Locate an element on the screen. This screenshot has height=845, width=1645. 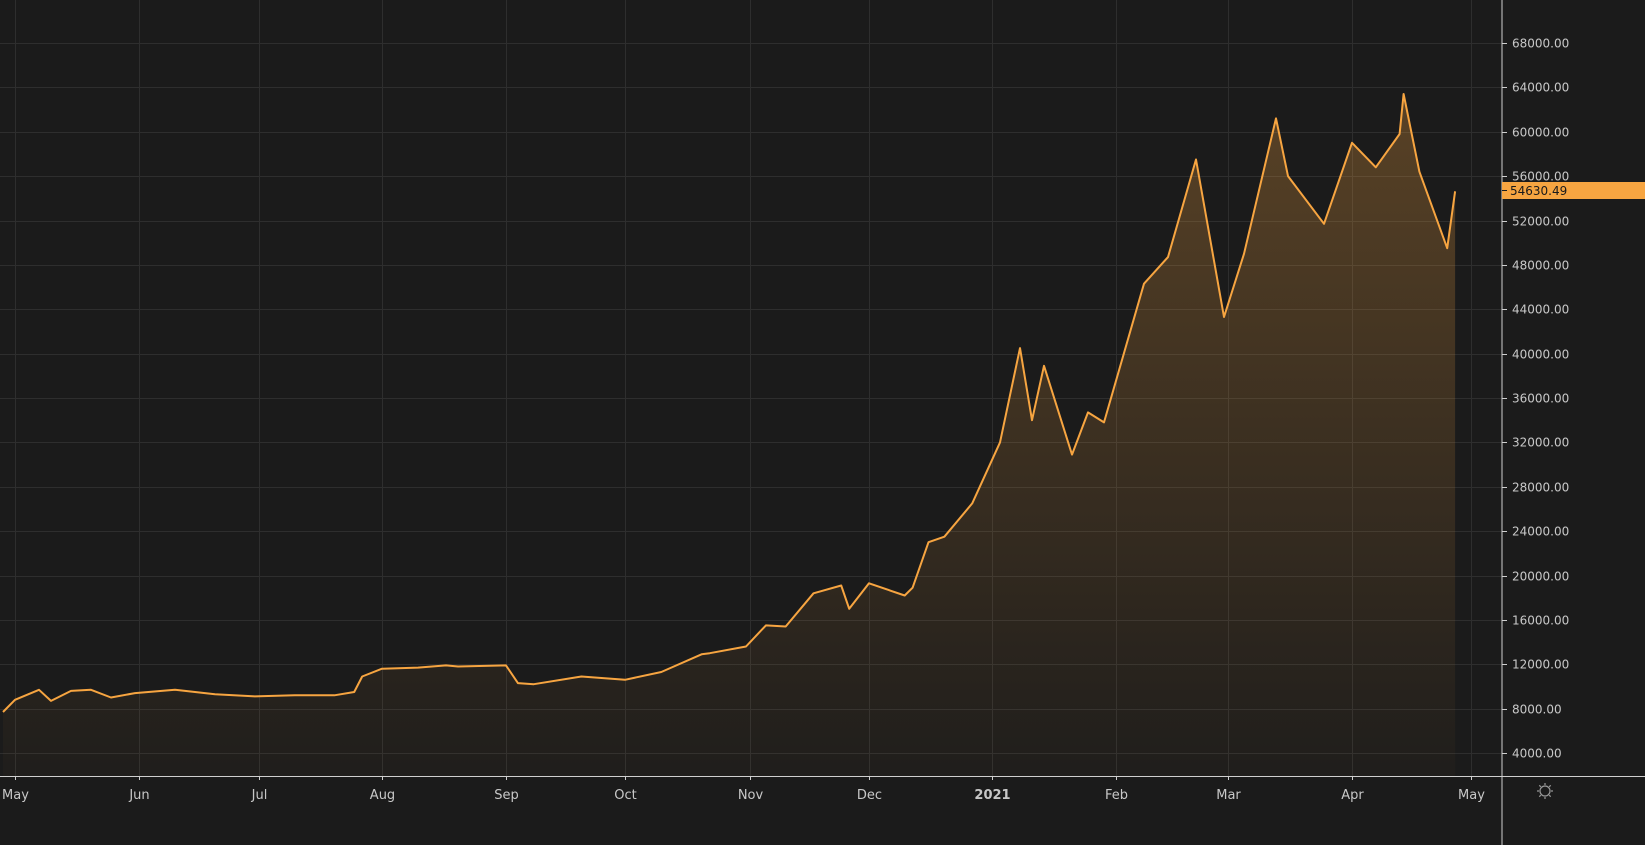
price-tick-label: 60000.00 is located at coordinates (1540, 133).